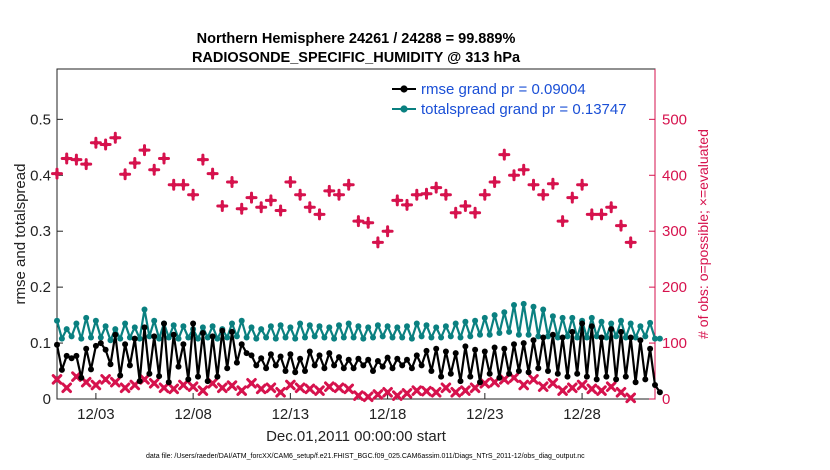 This screenshot has height=470, width=830. Describe the element at coordinates (674, 343) in the screenshot. I see `y-right-tick-label-1: 100` at that location.